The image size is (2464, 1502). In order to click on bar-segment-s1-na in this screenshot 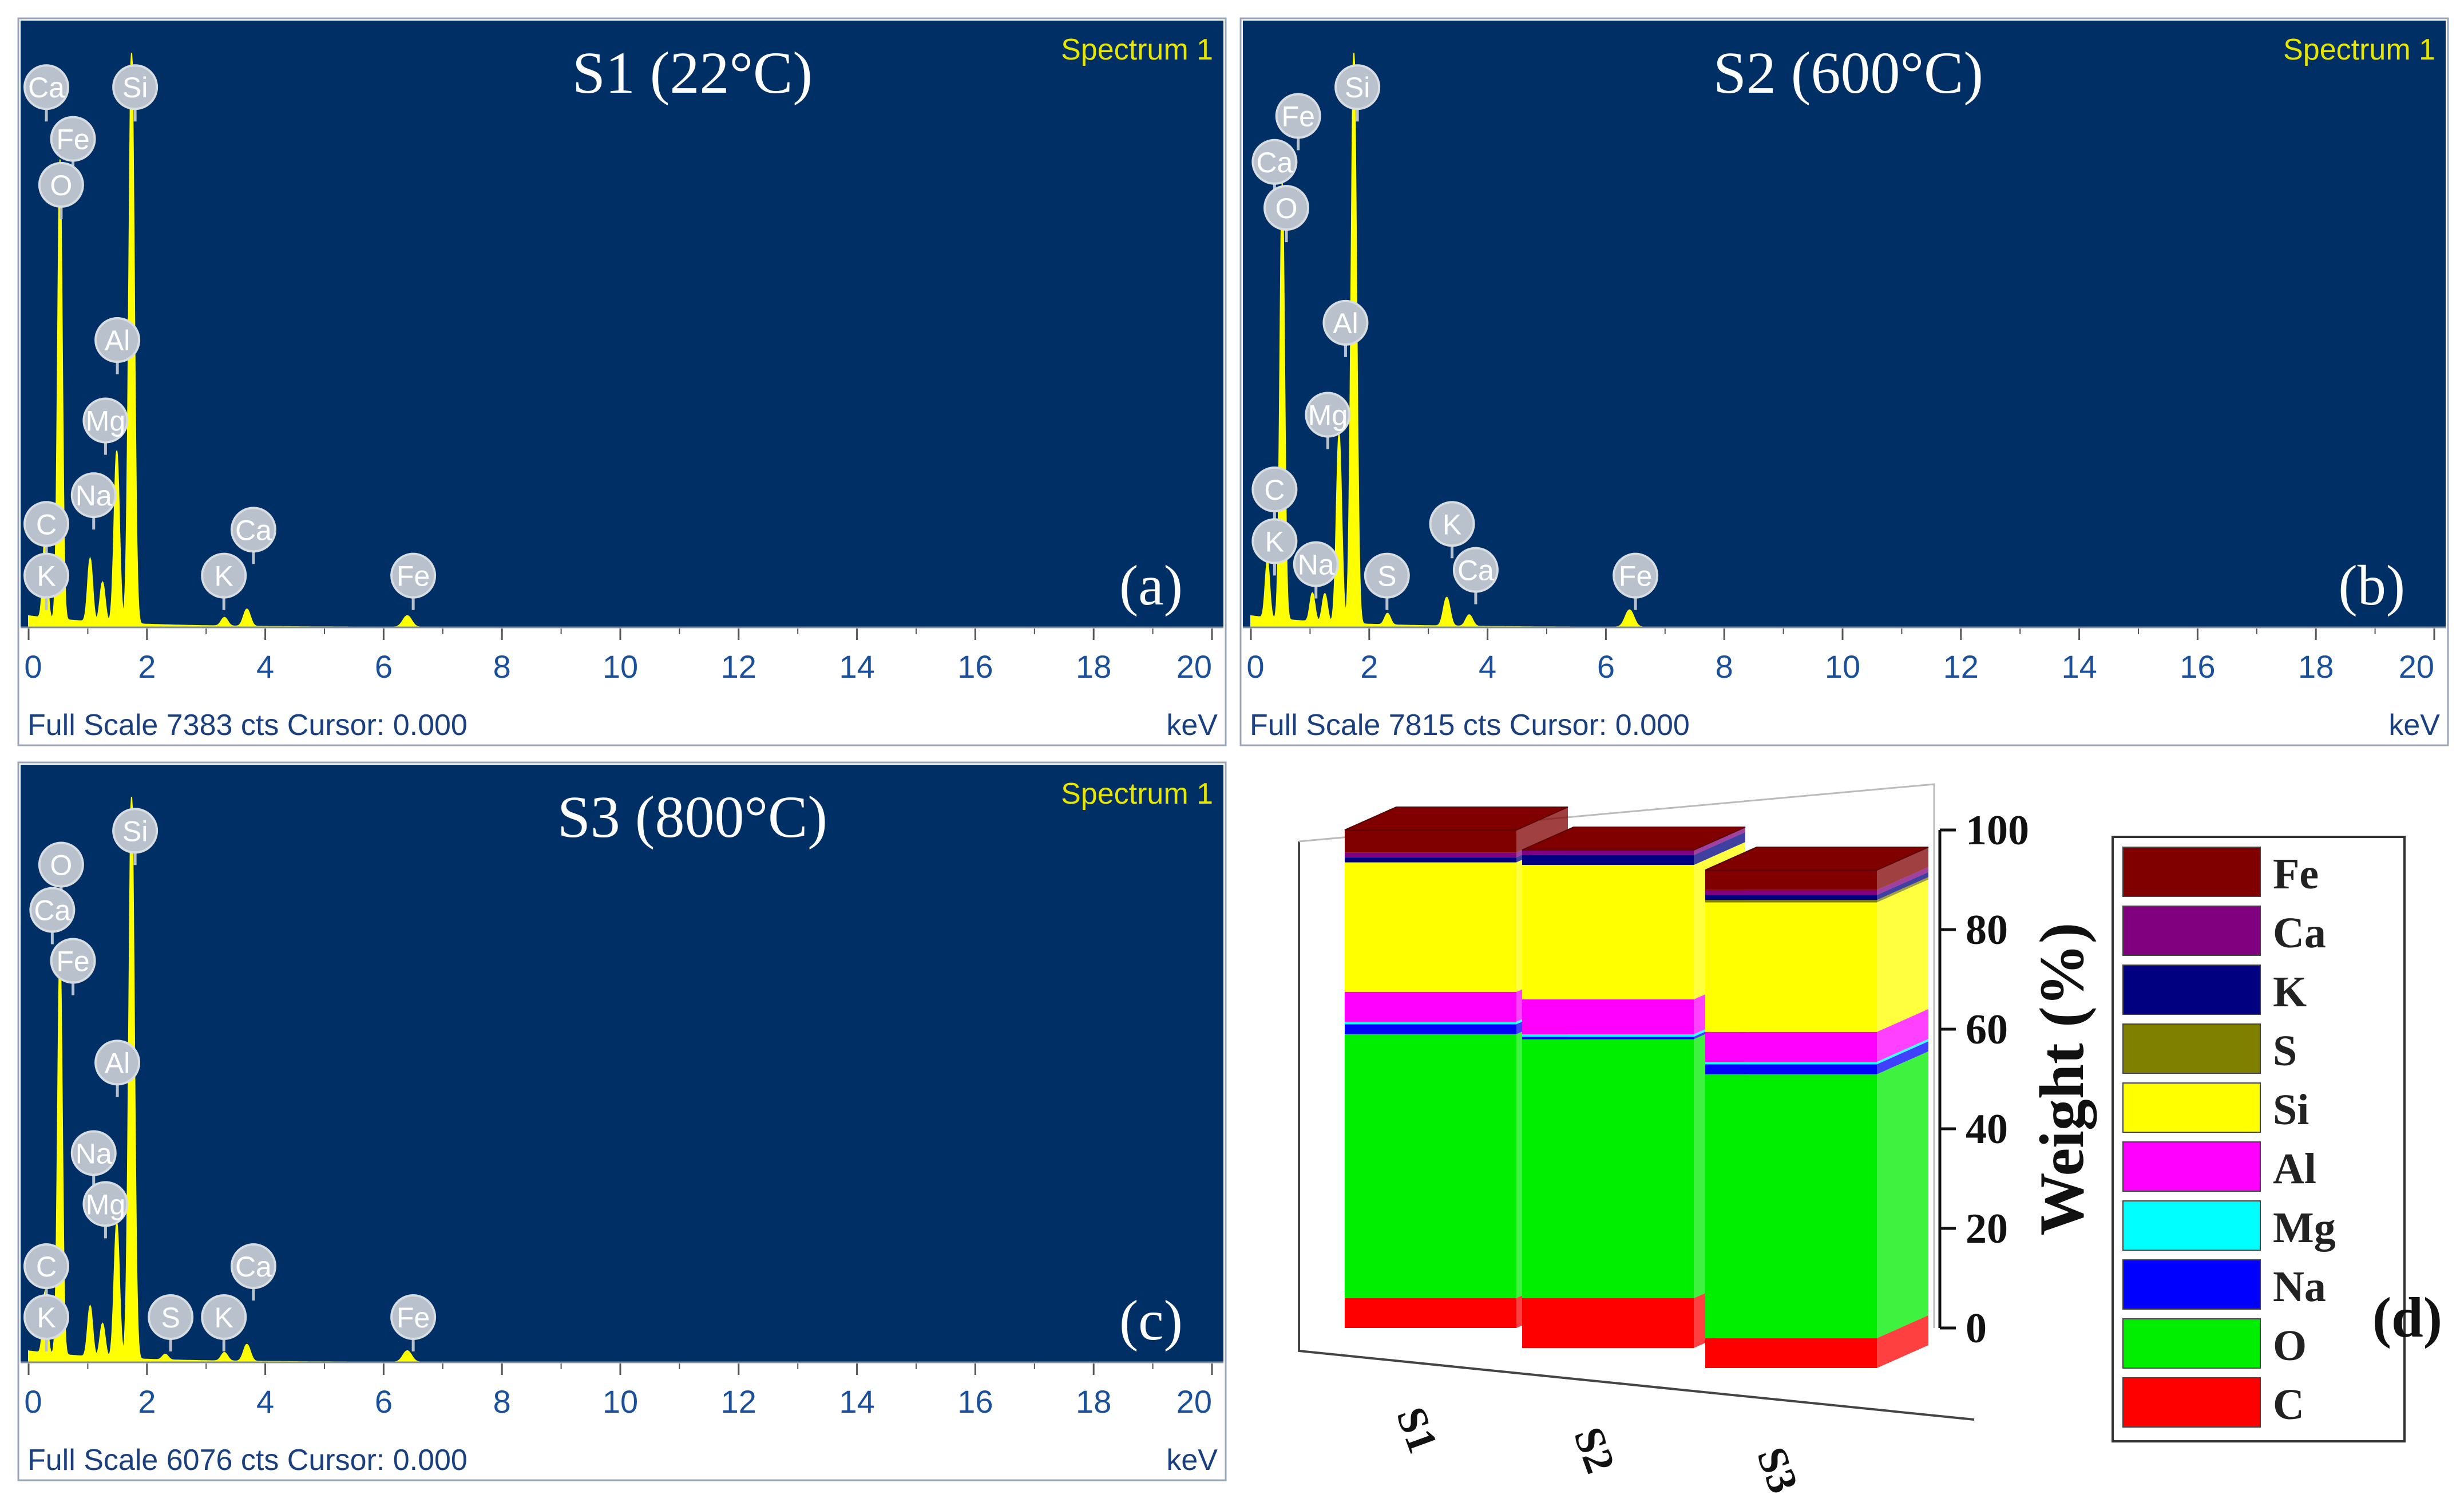, I will do `click(1430, 1029)`.